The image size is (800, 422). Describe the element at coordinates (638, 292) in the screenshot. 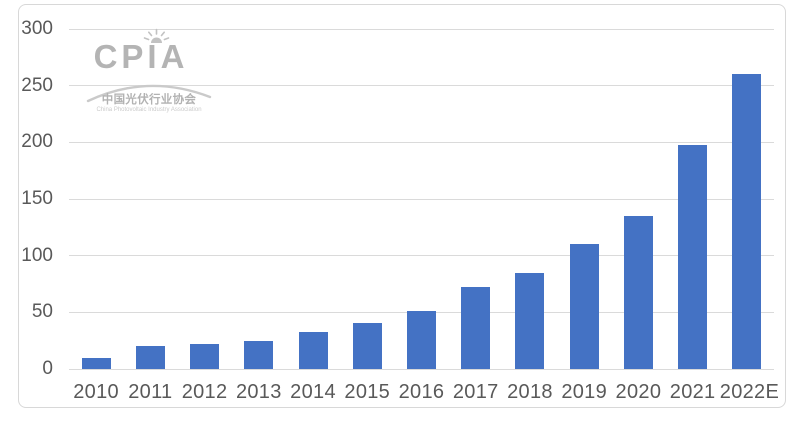

I see `bar-2020` at that location.